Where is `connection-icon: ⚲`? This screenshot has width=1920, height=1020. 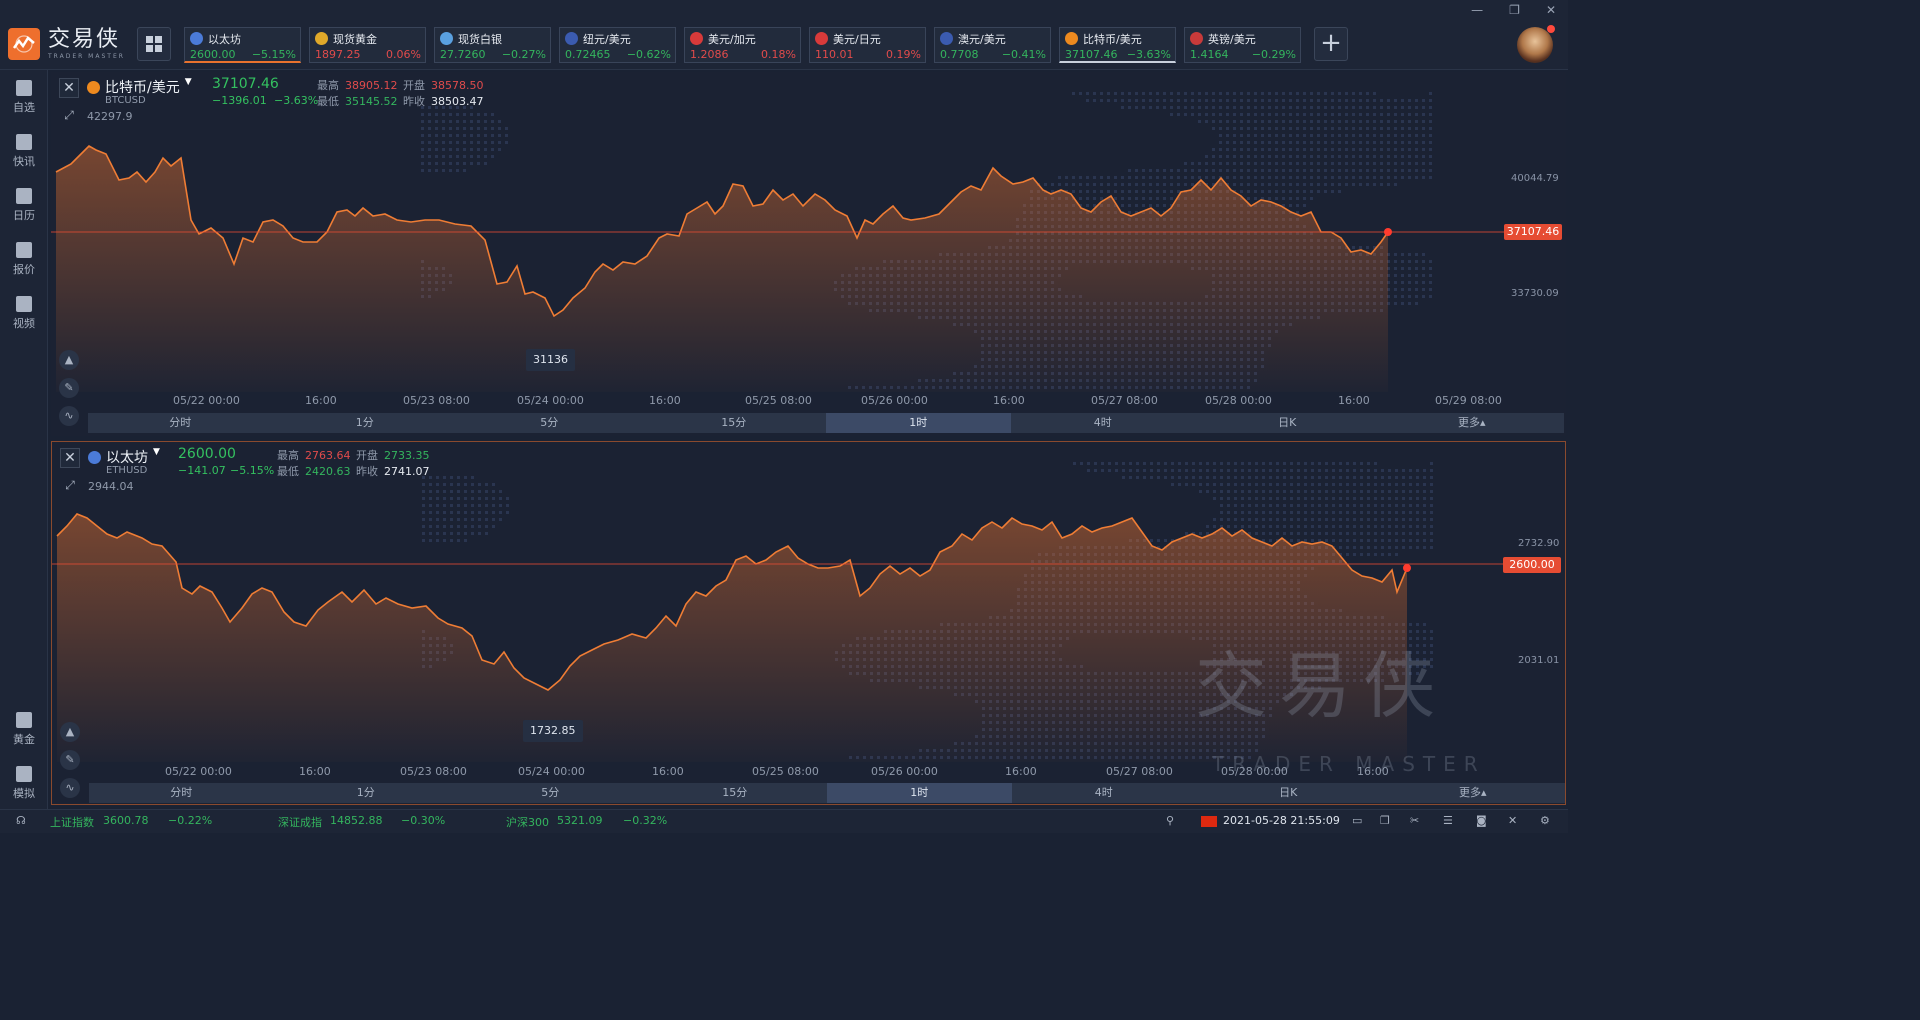 connection-icon: ⚲ is located at coordinates (1170, 820).